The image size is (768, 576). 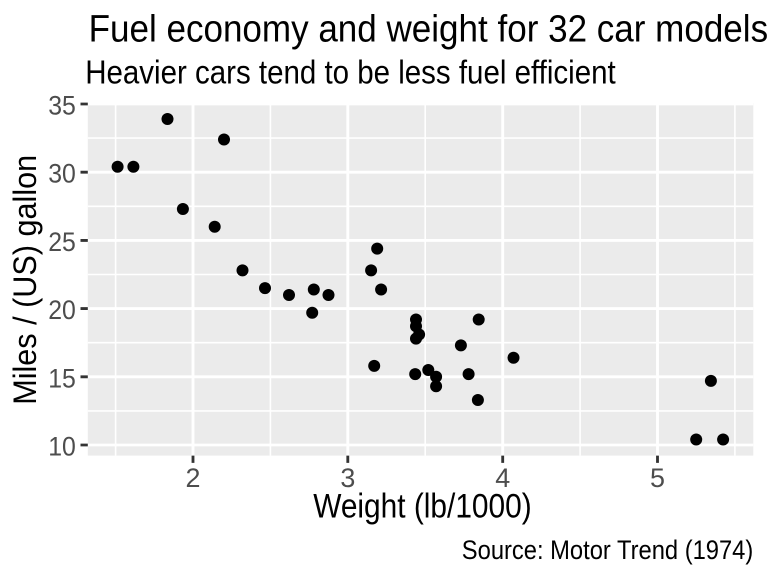 What do you see at coordinates (347, 478) in the screenshot?
I see `svg-text: 3` at bounding box center [347, 478].